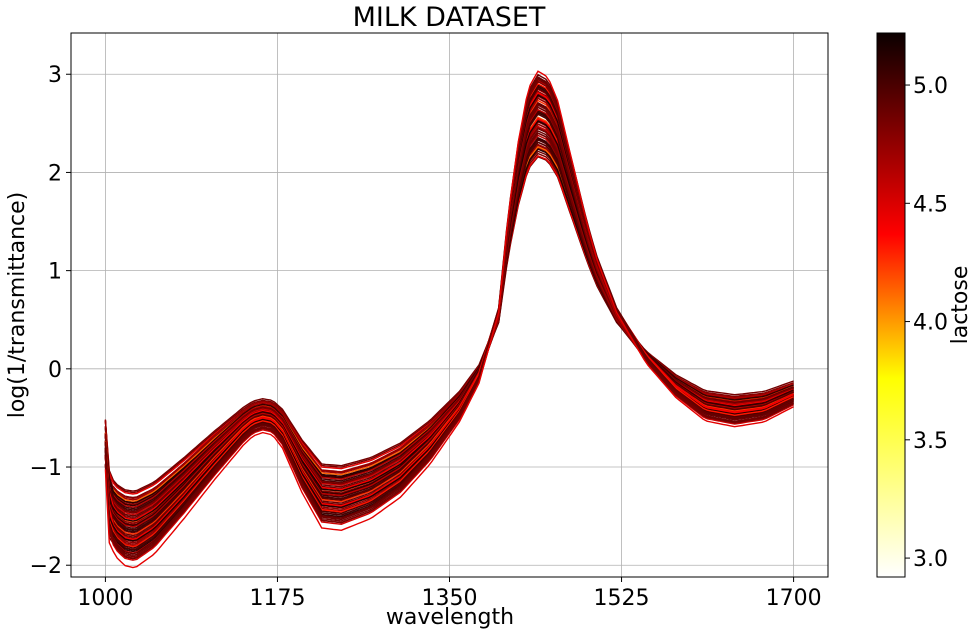 The height and width of the screenshot is (639, 977). What do you see at coordinates (930, 559) in the screenshot?
I see `colorbar-tick-label: 3.0` at bounding box center [930, 559].